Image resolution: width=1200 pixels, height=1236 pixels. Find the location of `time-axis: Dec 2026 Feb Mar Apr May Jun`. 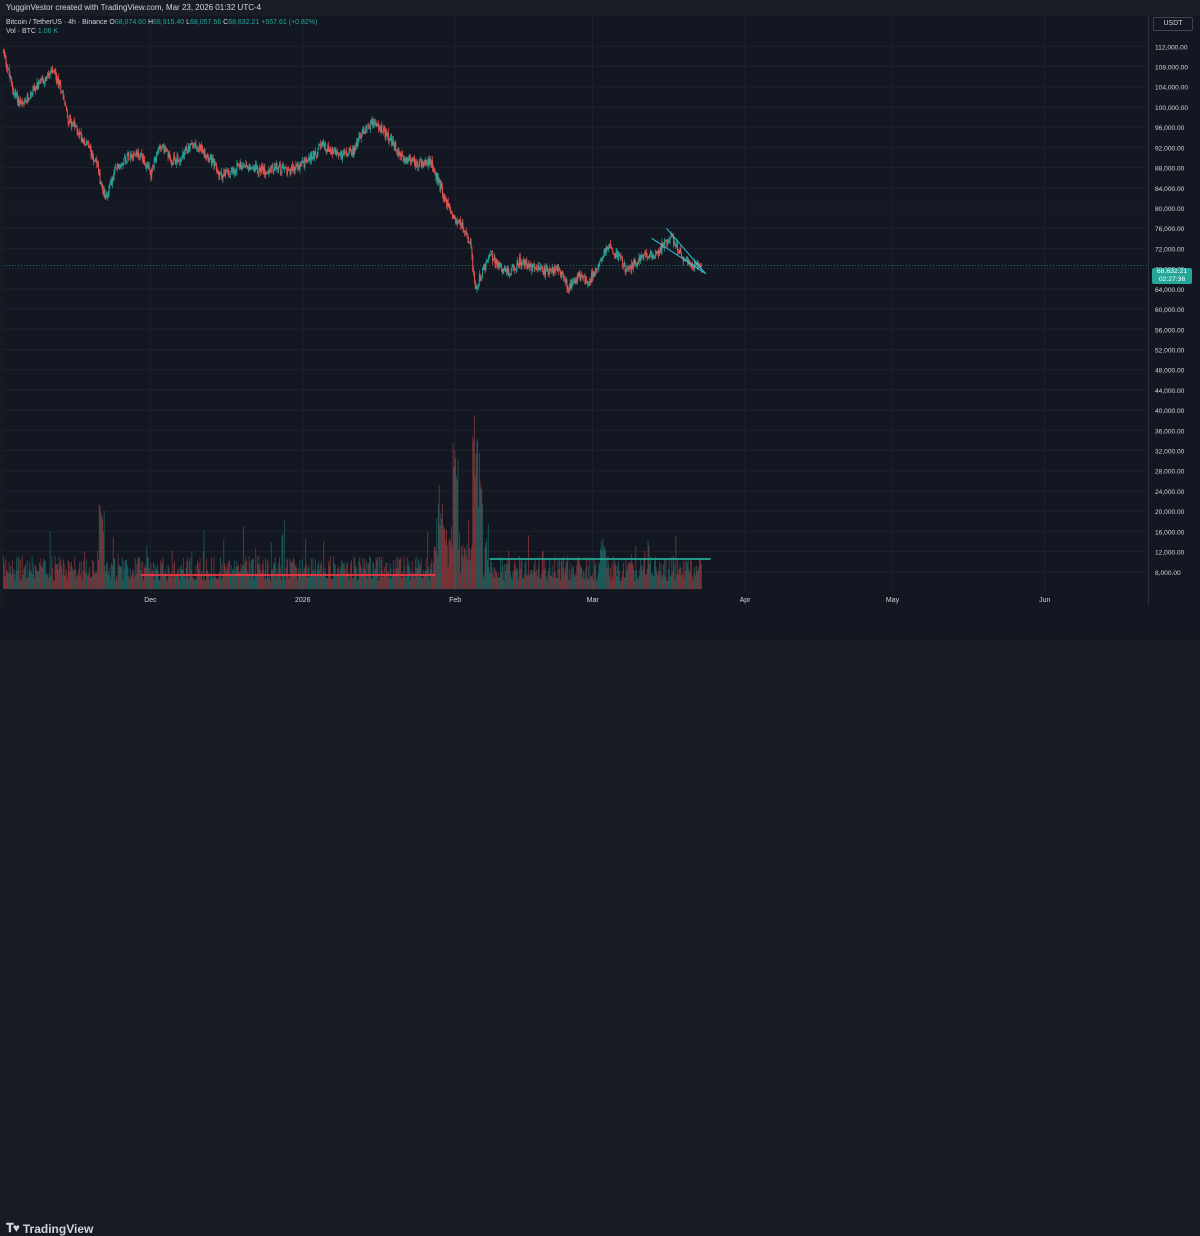

time-axis: Dec 2026 Feb Mar Apr May Jun is located at coordinates (575, 598).